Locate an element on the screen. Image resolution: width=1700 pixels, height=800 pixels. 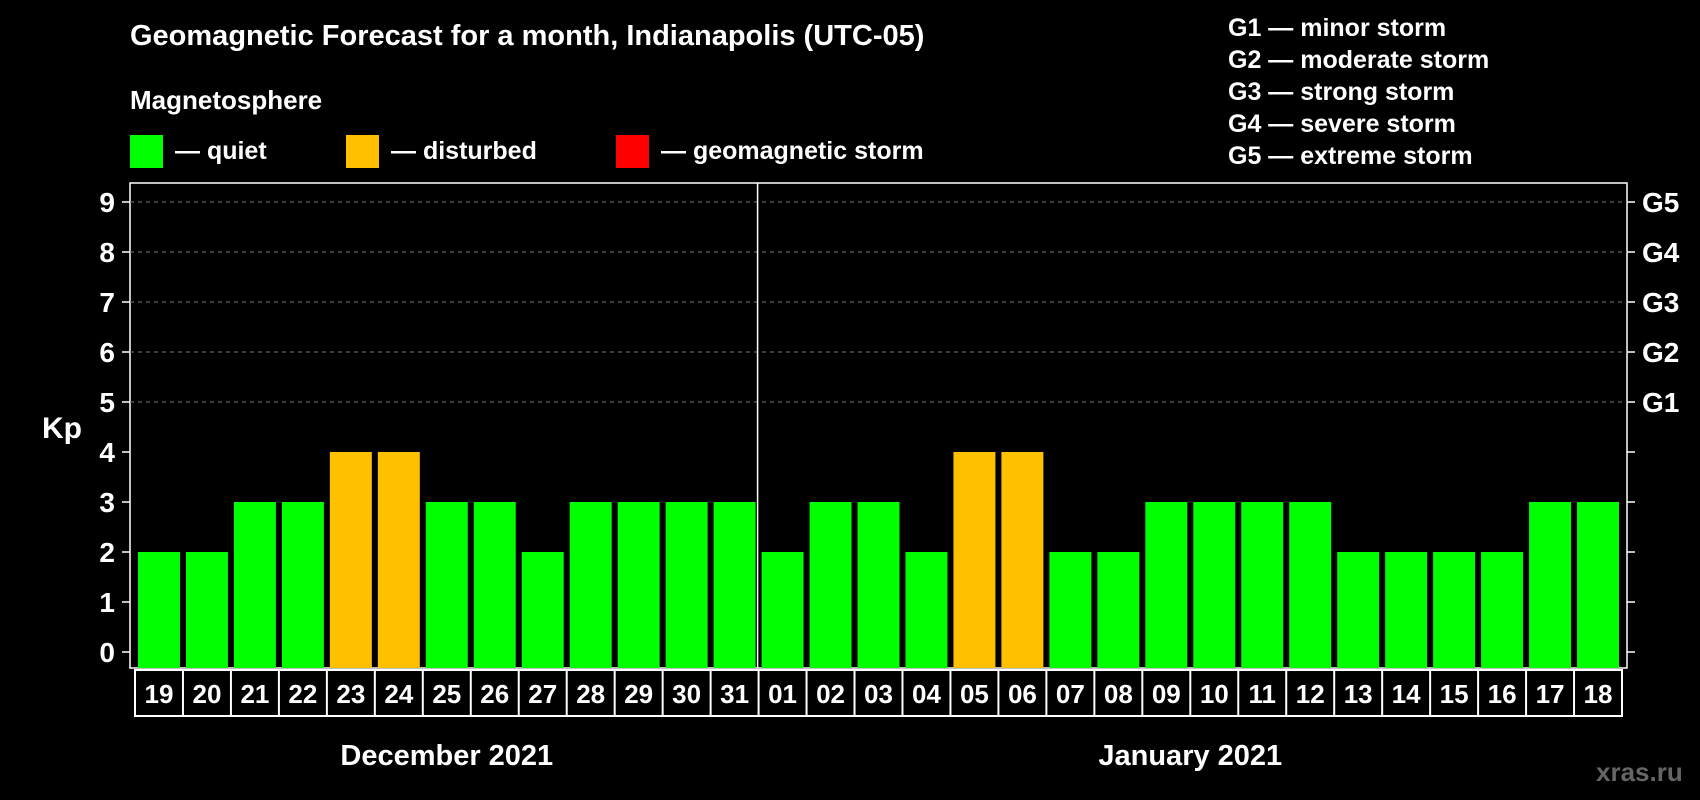
y-tick-label: 6 is located at coordinates (107, 352).